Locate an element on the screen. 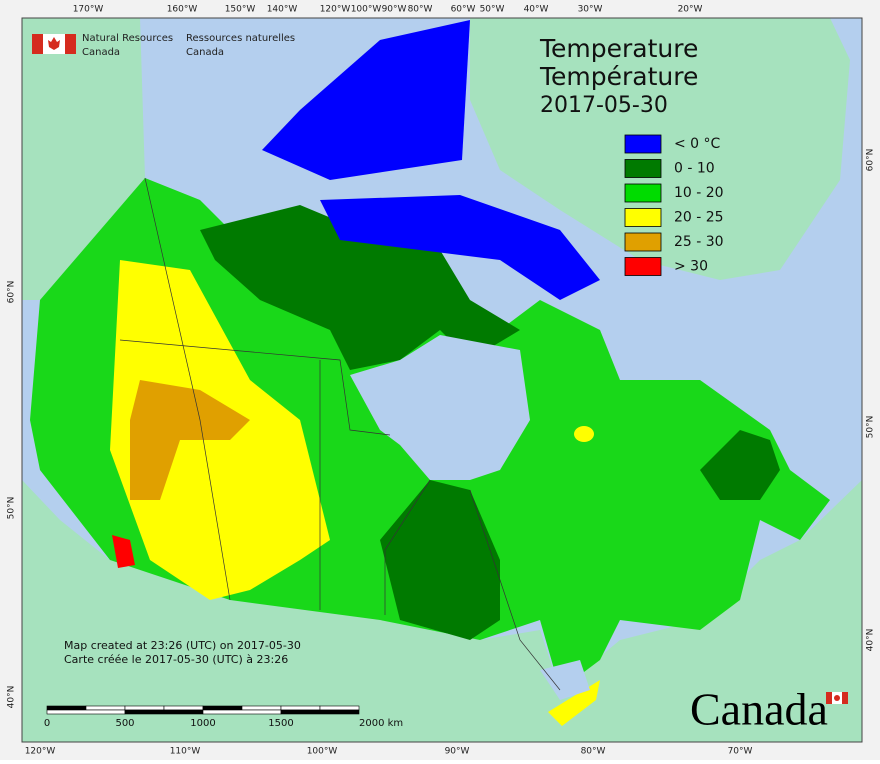 The image size is (880, 764). title: Température is located at coordinates (618, 76).